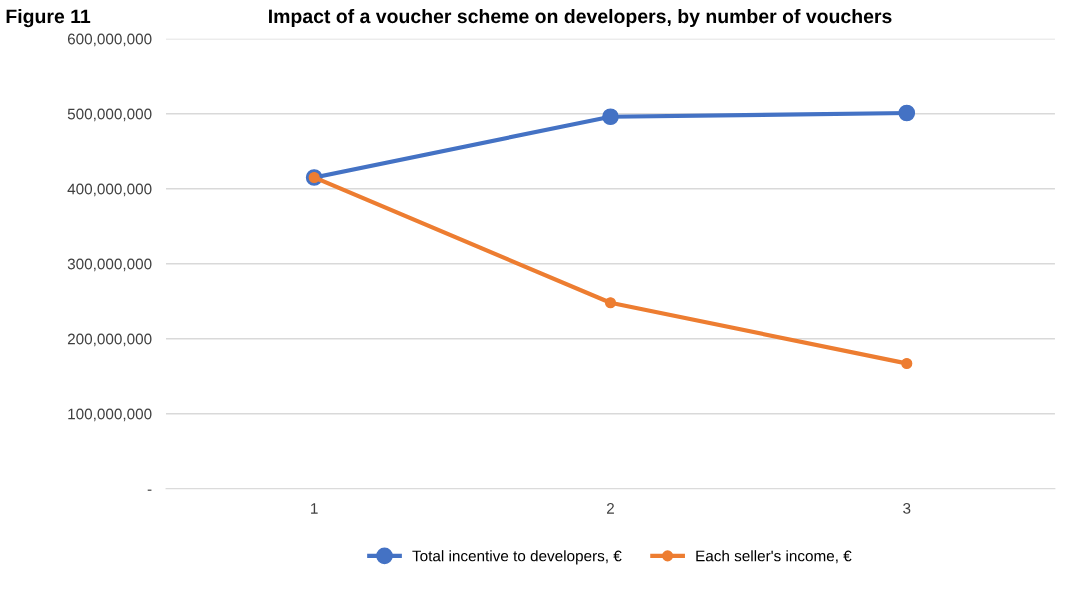  Describe the element at coordinates (109, 190) in the screenshot. I see `y-tick-label: 400,000,000` at that location.